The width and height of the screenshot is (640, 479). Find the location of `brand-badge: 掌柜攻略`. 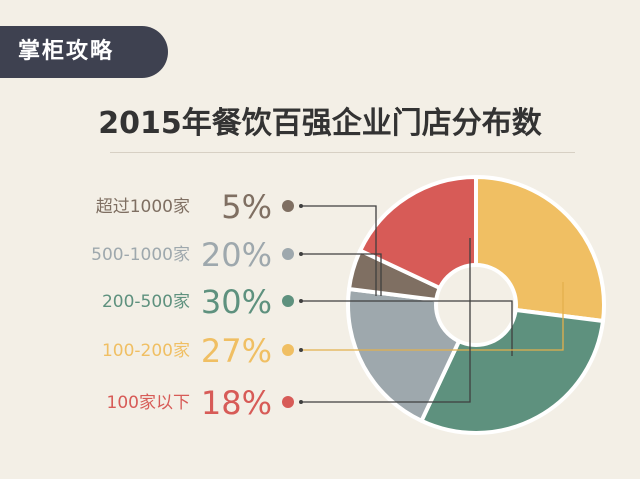

brand-badge: 掌柜攻略 is located at coordinates (84, 52).